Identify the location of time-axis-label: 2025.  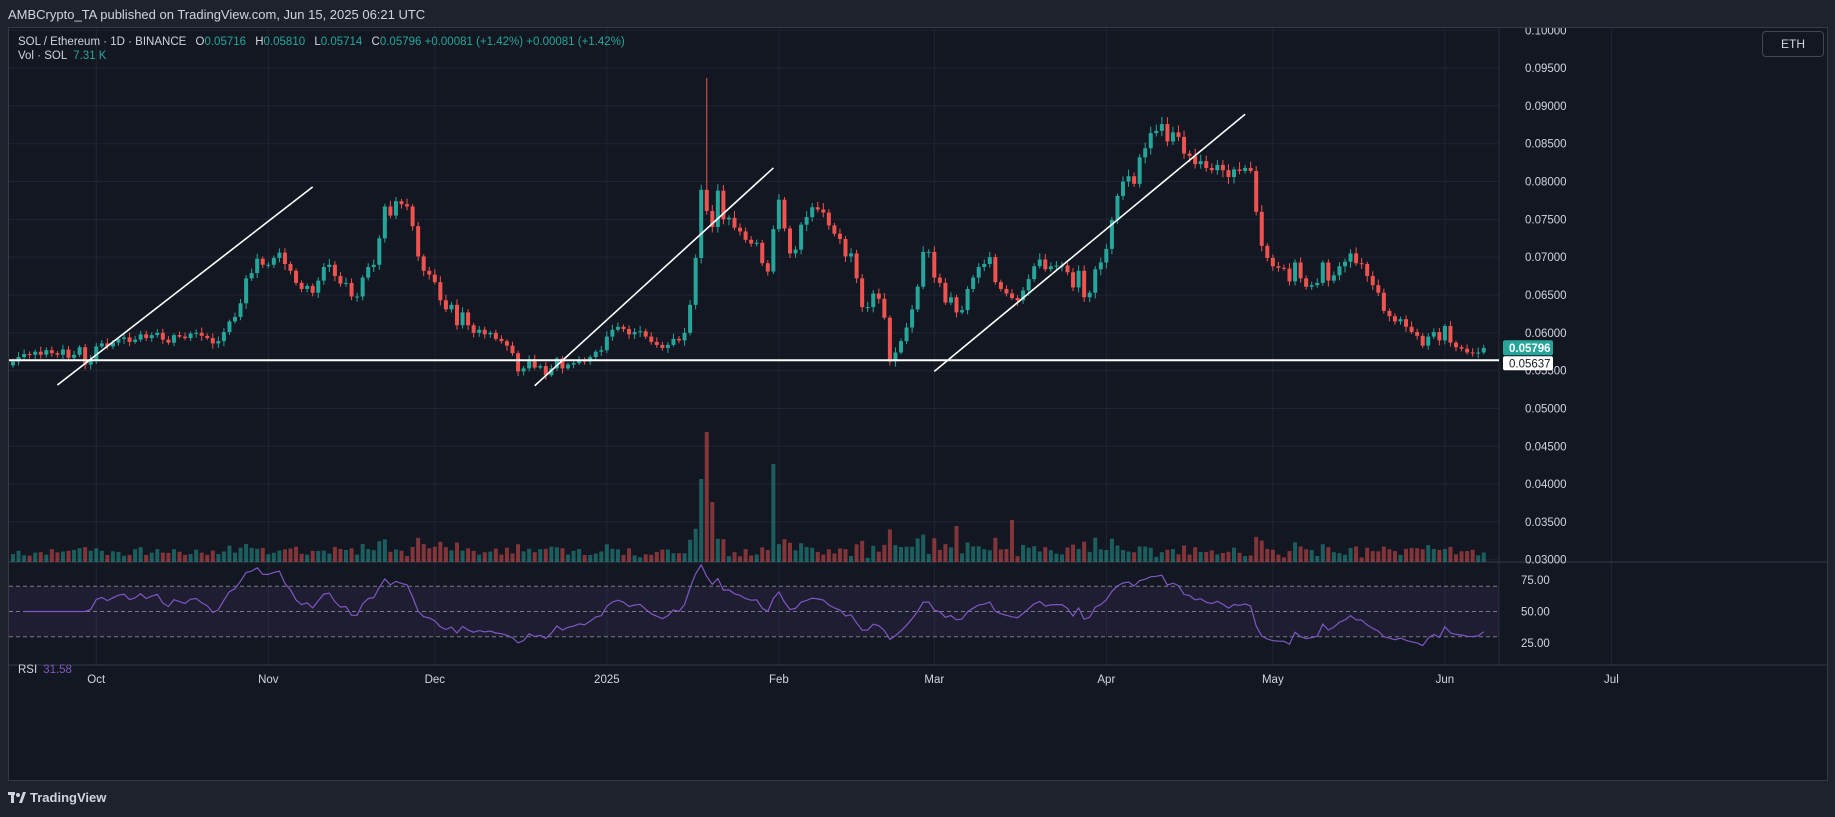
(607, 680).